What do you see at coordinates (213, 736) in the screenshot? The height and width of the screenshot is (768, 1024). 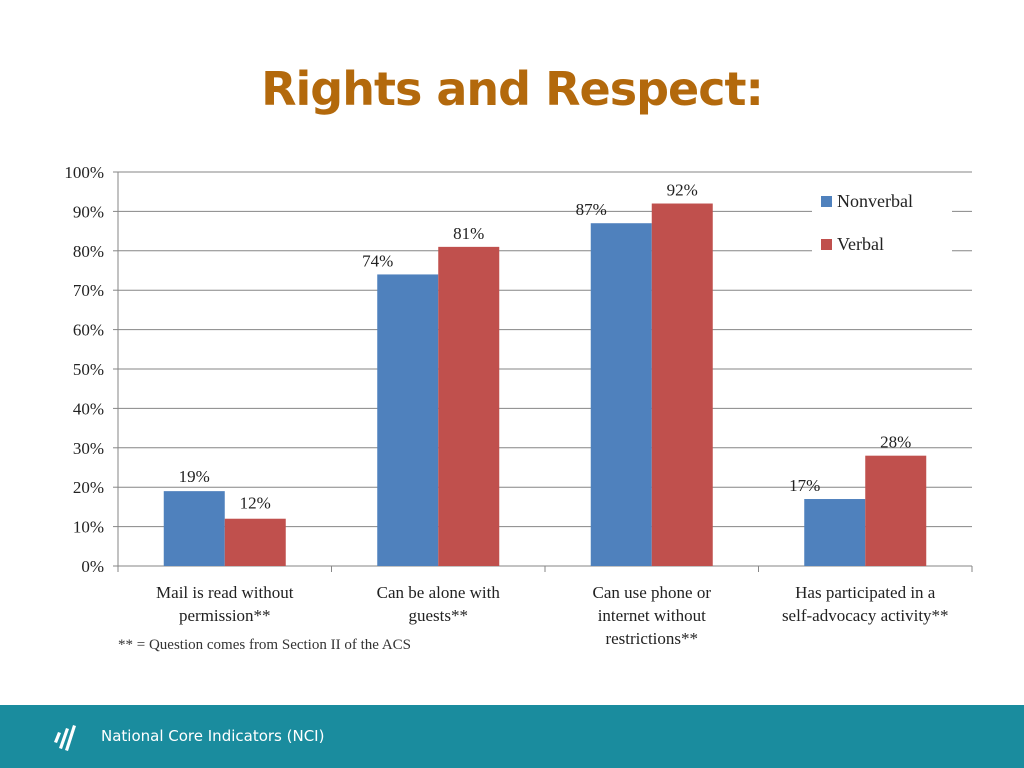 I see `footer-text: National Core Indicators (NCI)` at bounding box center [213, 736].